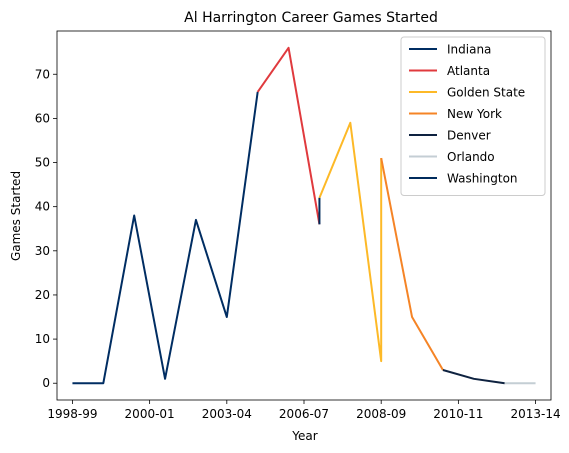 The height and width of the screenshot is (453, 569). I want to click on x-tick-label: 1998-99, so click(72, 414).